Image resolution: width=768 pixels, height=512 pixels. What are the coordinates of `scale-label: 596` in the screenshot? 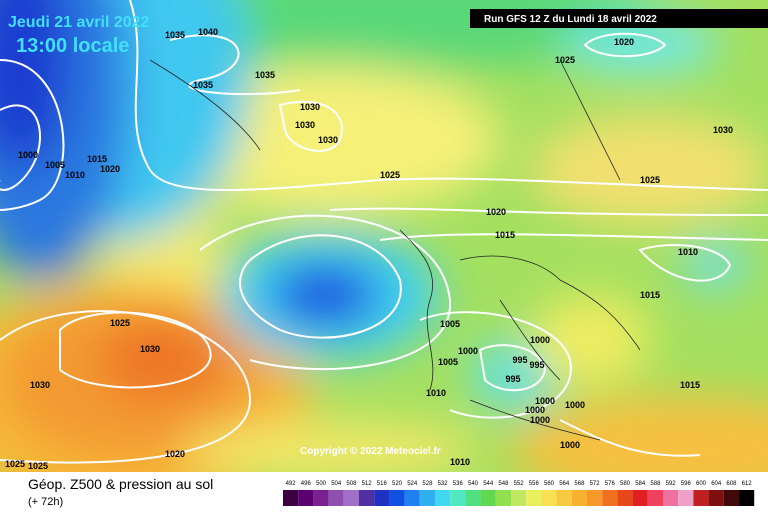 It's located at (686, 484).